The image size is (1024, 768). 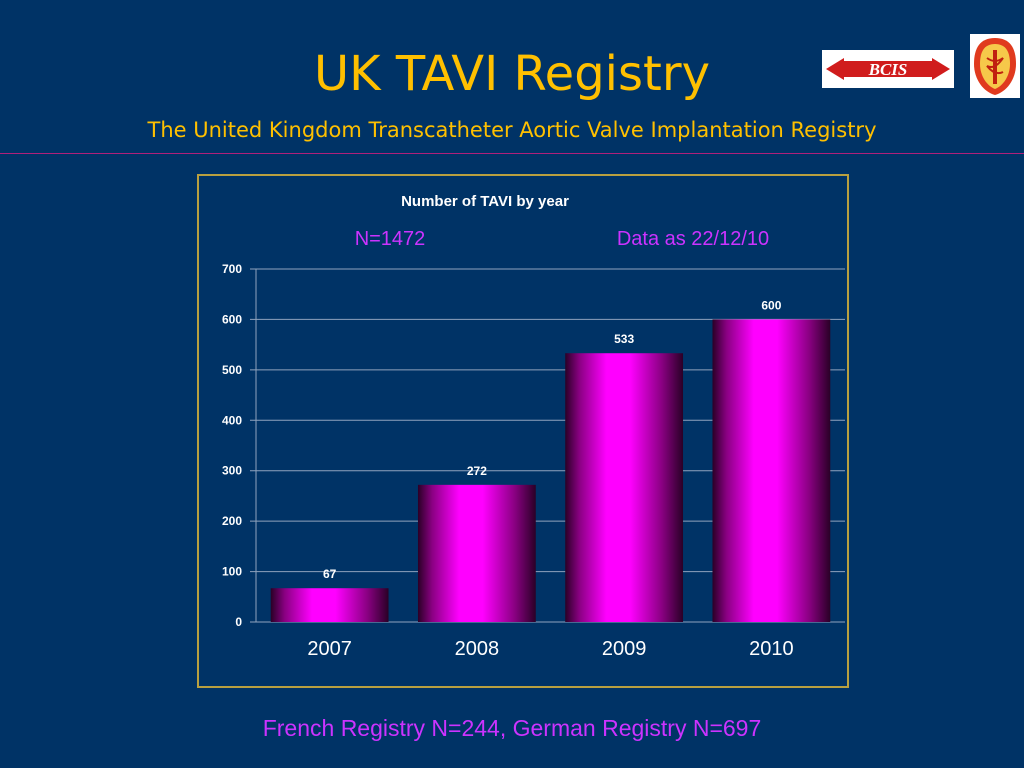 I want to click on bar-2009, so click(x=624, y=487).